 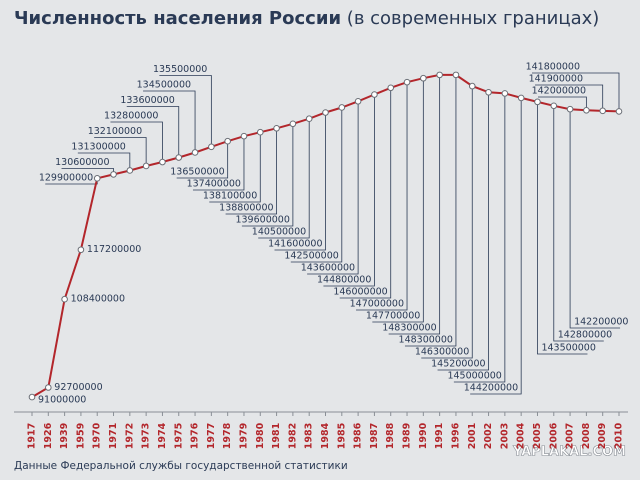 I want to click on x-tick-label: 1984, so click(x=325, y=435).